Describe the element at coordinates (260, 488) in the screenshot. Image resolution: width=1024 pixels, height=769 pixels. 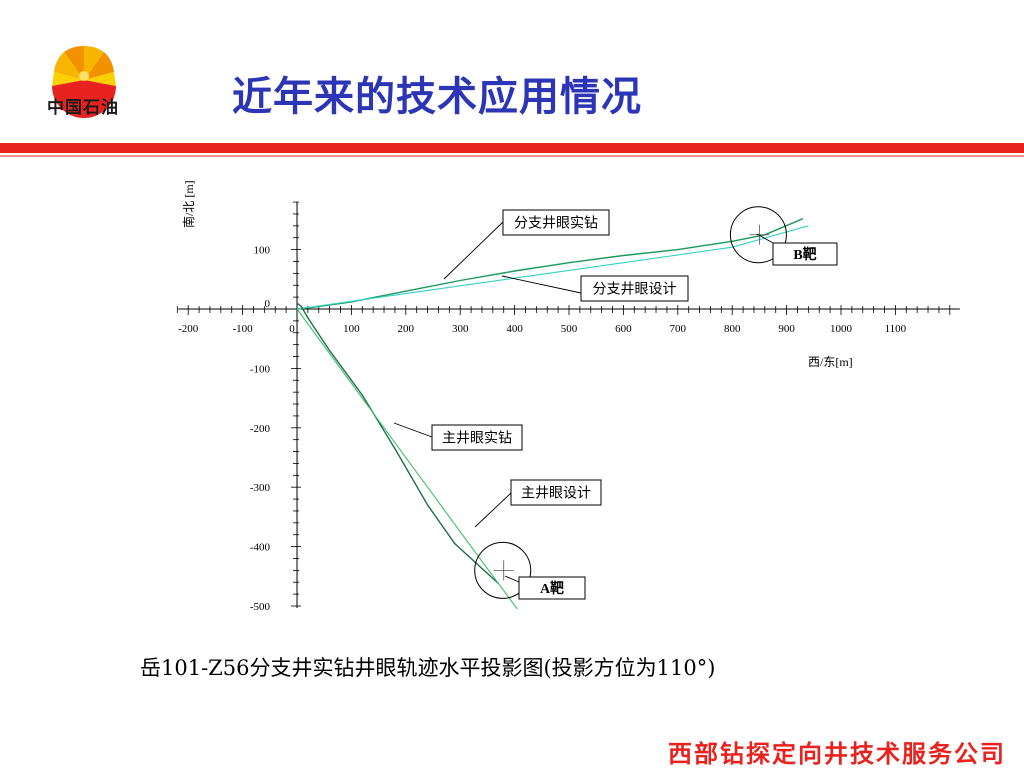
I see `y-tick-label: -300` at that location.